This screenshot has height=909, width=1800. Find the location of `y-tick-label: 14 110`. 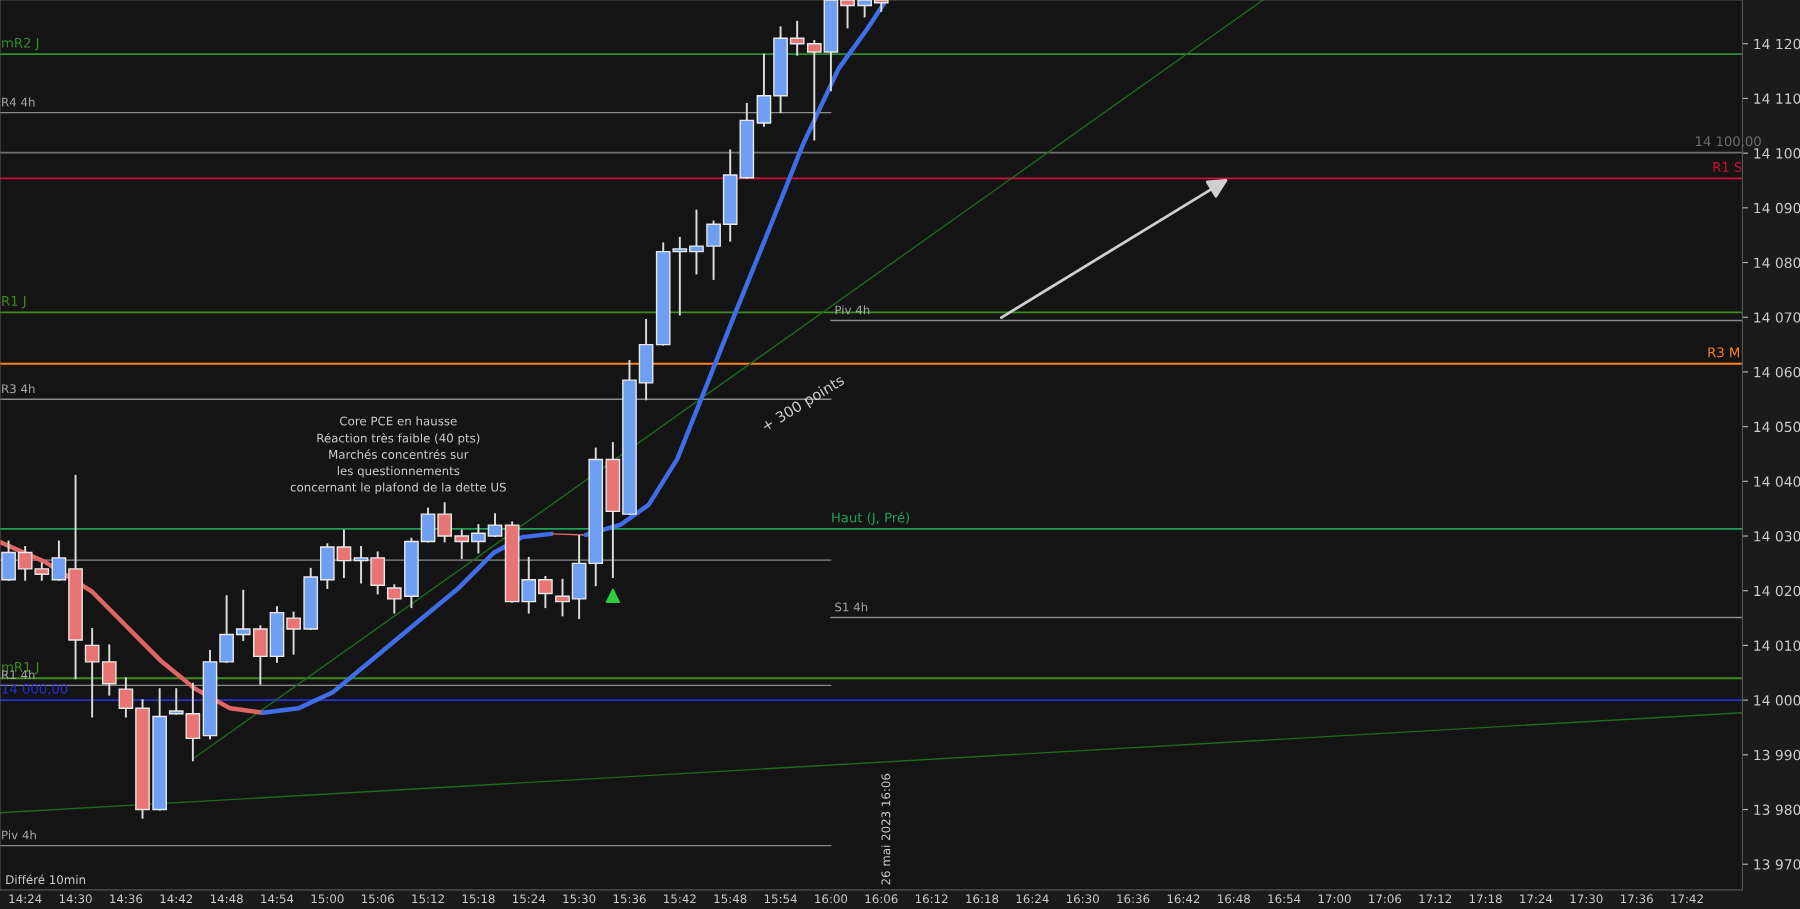

y-tick-label: 14 110 is located at coordinates (1777, 98).